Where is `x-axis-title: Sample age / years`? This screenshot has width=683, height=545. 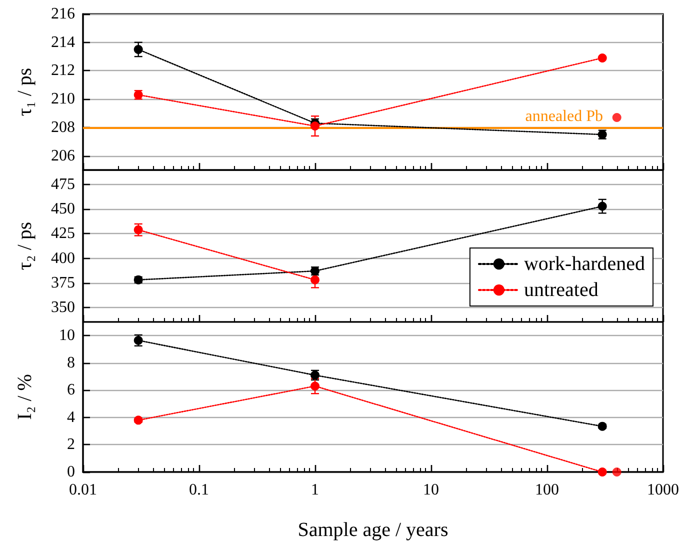
x-axis-title: Sample age / years is located at coordinates (373, 530).